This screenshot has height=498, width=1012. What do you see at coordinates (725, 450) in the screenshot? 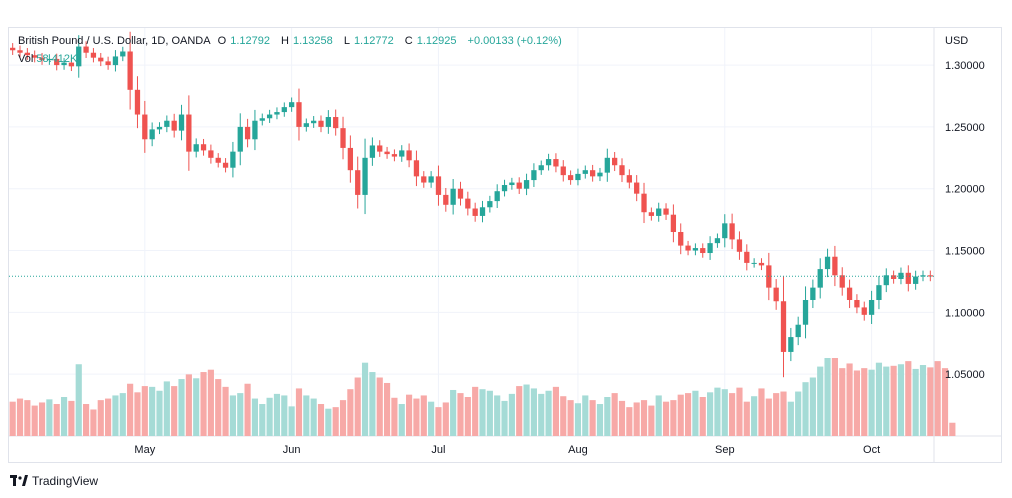
I see `x-tick-label: Sep` at bounding box center [725, 450].